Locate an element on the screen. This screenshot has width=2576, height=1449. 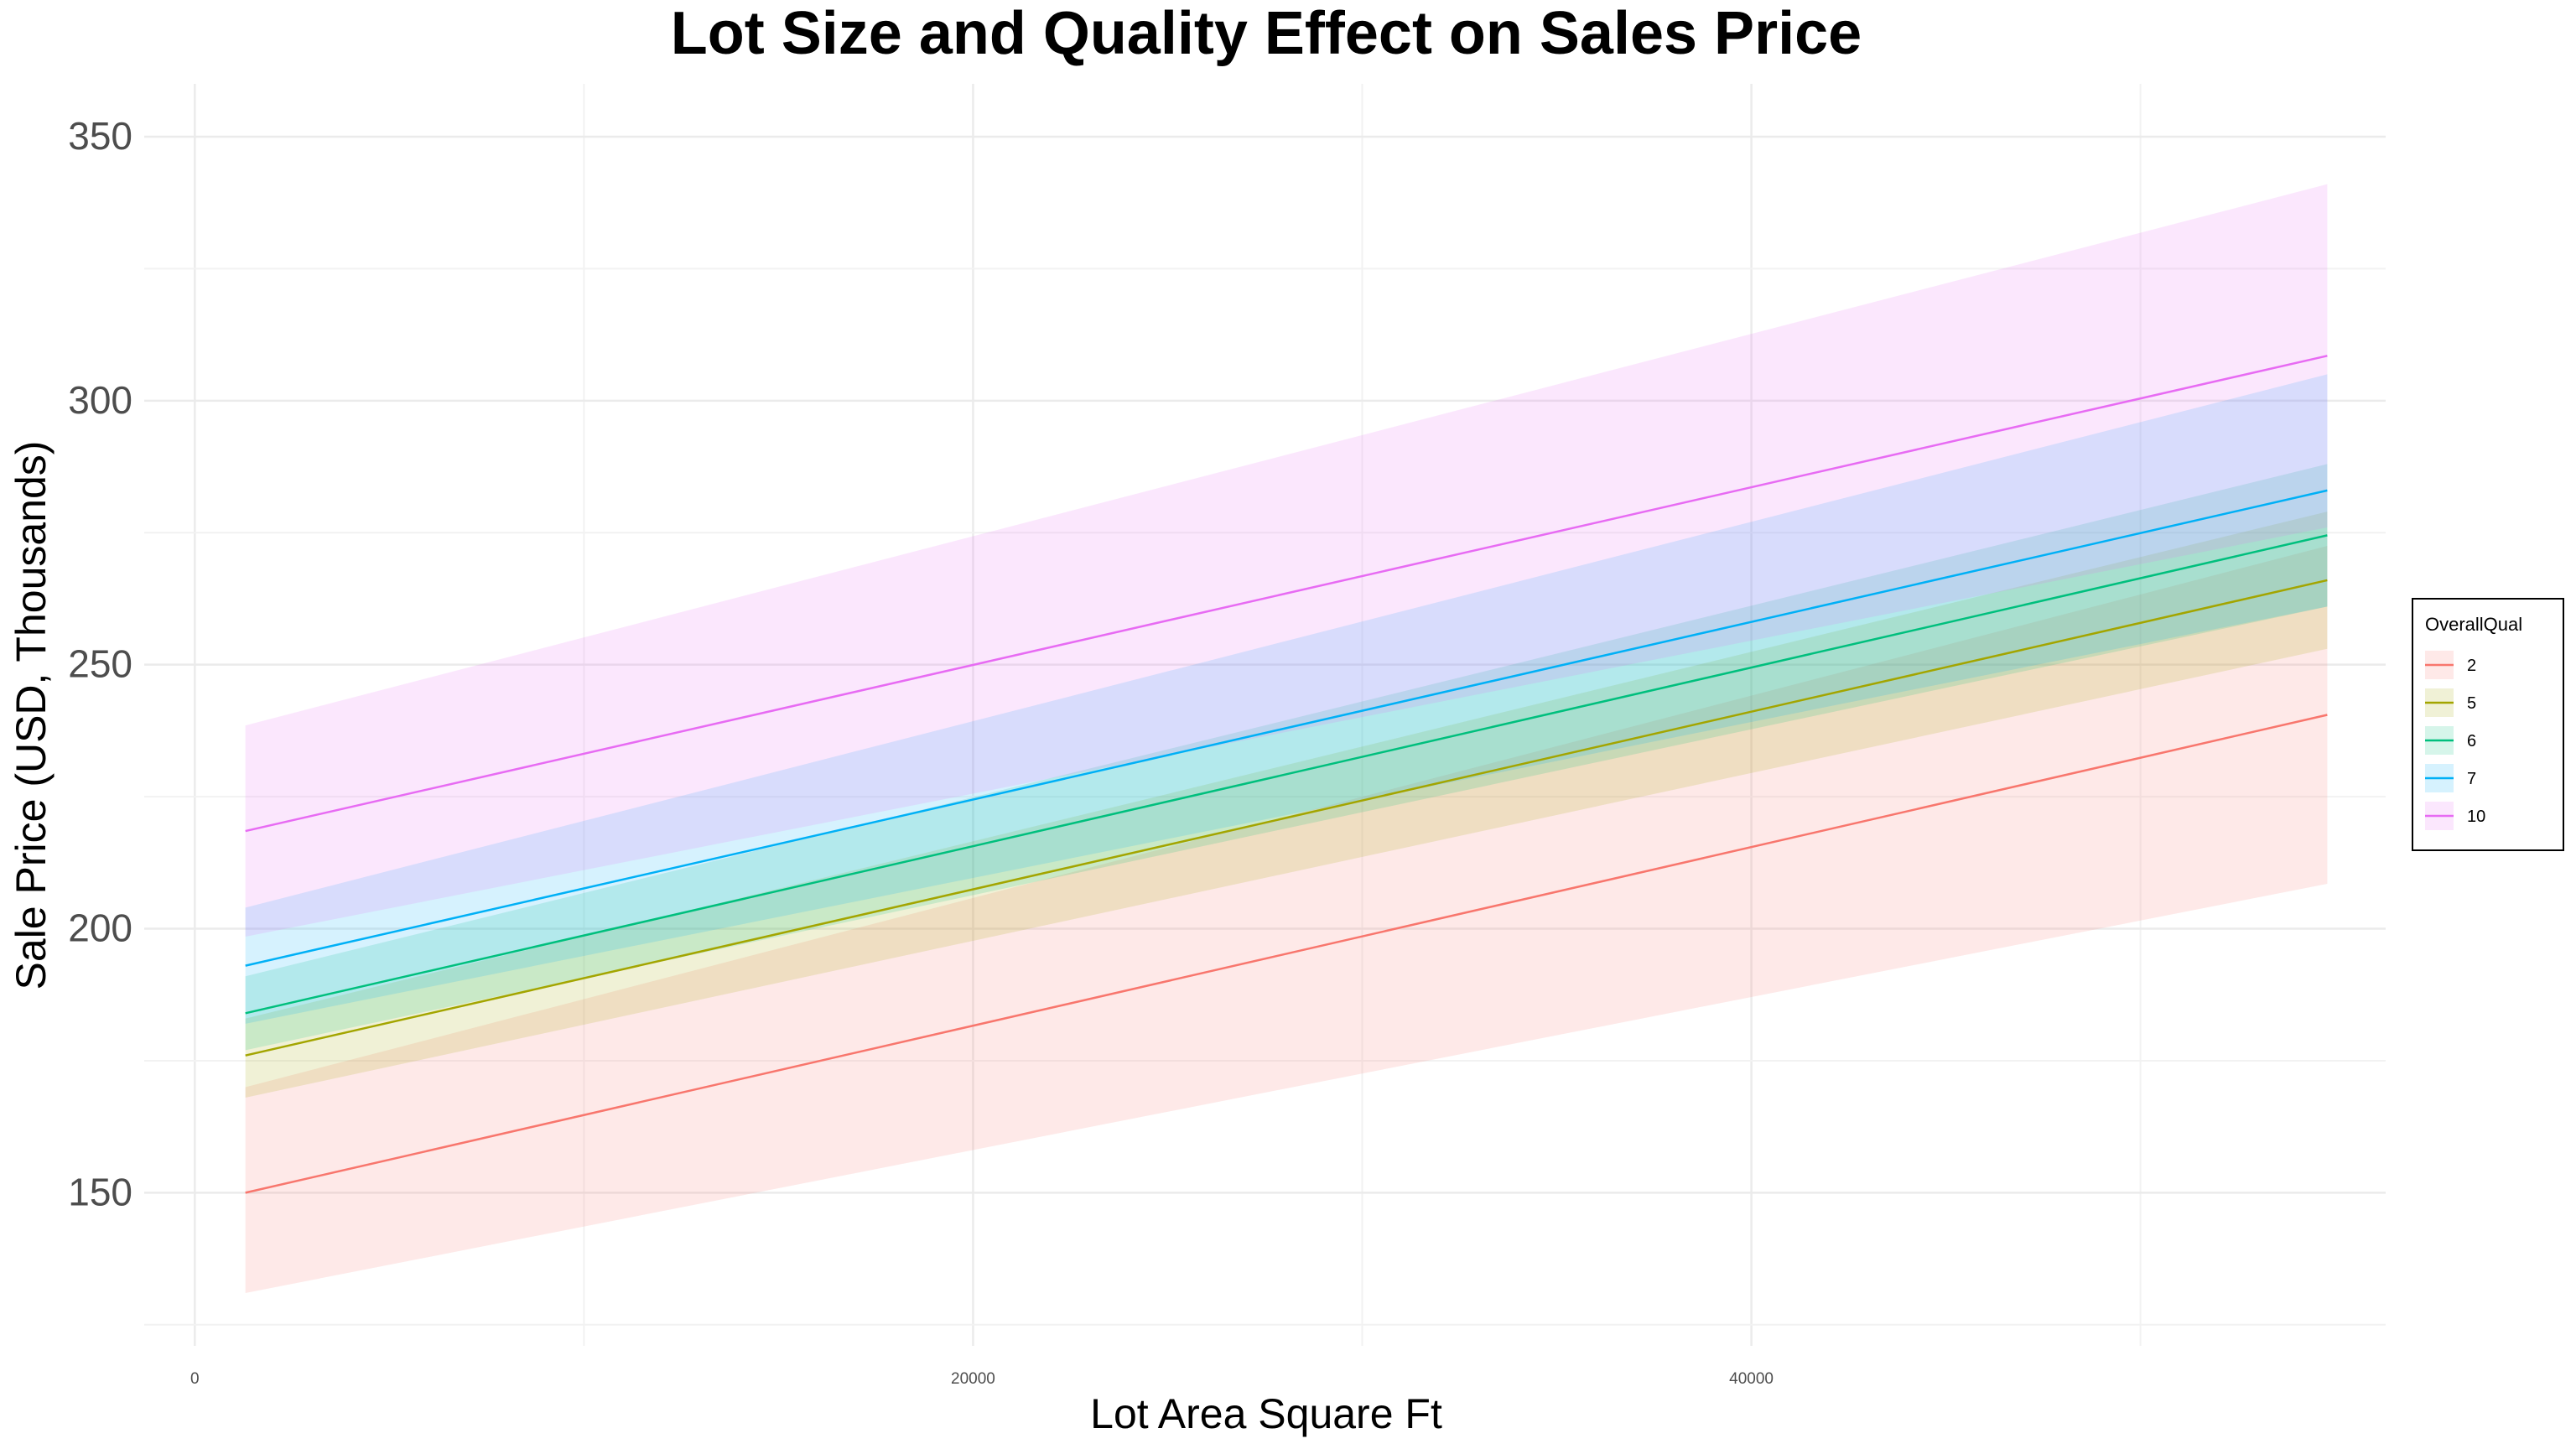
legend-label: 7 is located at coordinates (2471, 779).